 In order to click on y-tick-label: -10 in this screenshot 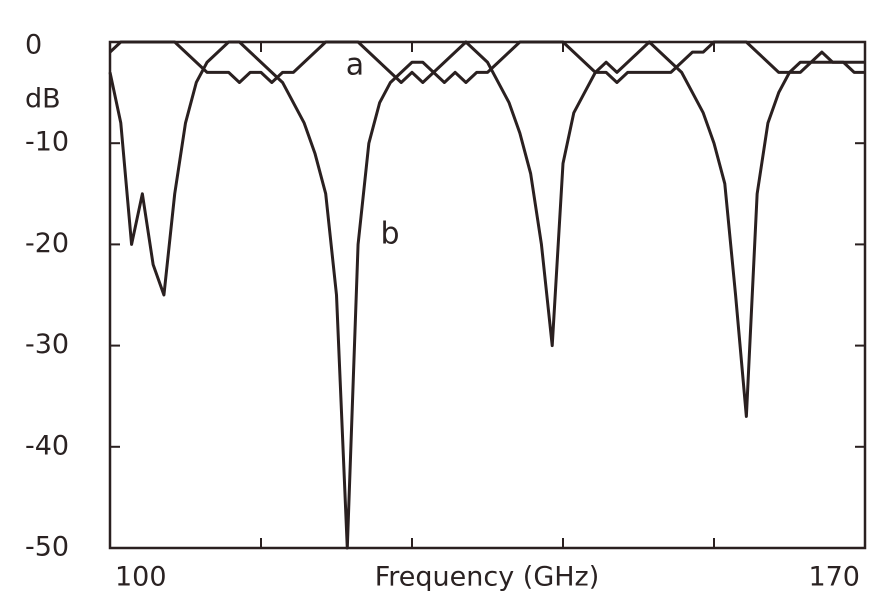, I will do `click(47, 142)`.